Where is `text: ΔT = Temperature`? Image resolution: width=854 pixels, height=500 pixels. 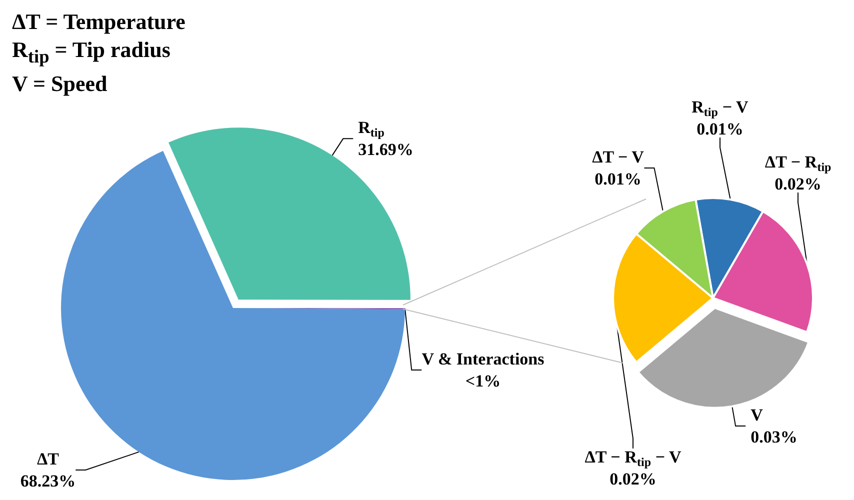
text: ΔT = Temperature is located at coordinates (99, 22).